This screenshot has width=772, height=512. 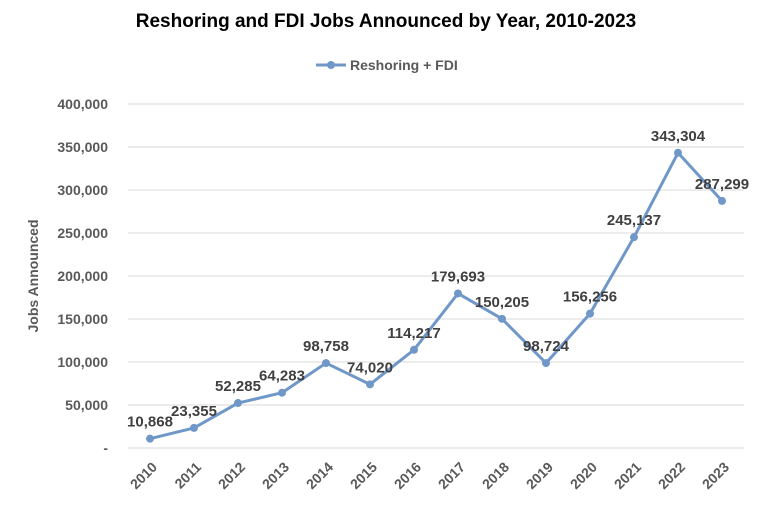 What do you see at coordinates (458, 276) in the screenshot?
I see `data-label: 179,693` at bounding box center [458, 276].